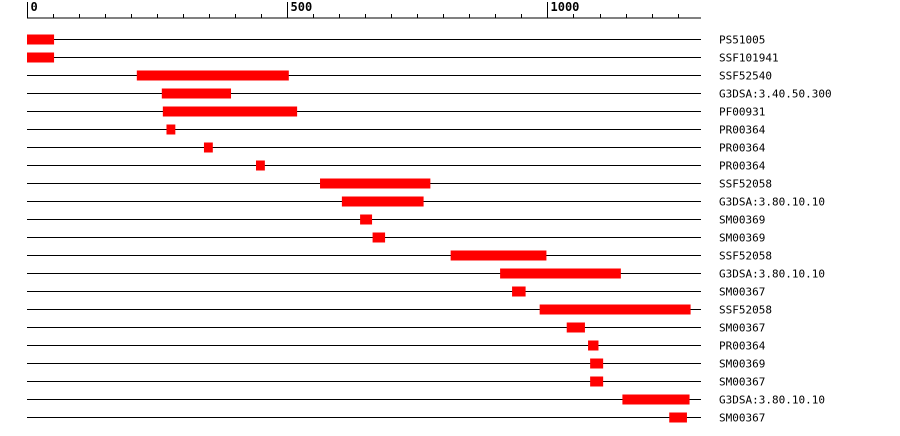  Describe the element at coordinates (429, 94) in the screenshot. I see `domain-row: G3DSA:3.40.50.300` at that location.